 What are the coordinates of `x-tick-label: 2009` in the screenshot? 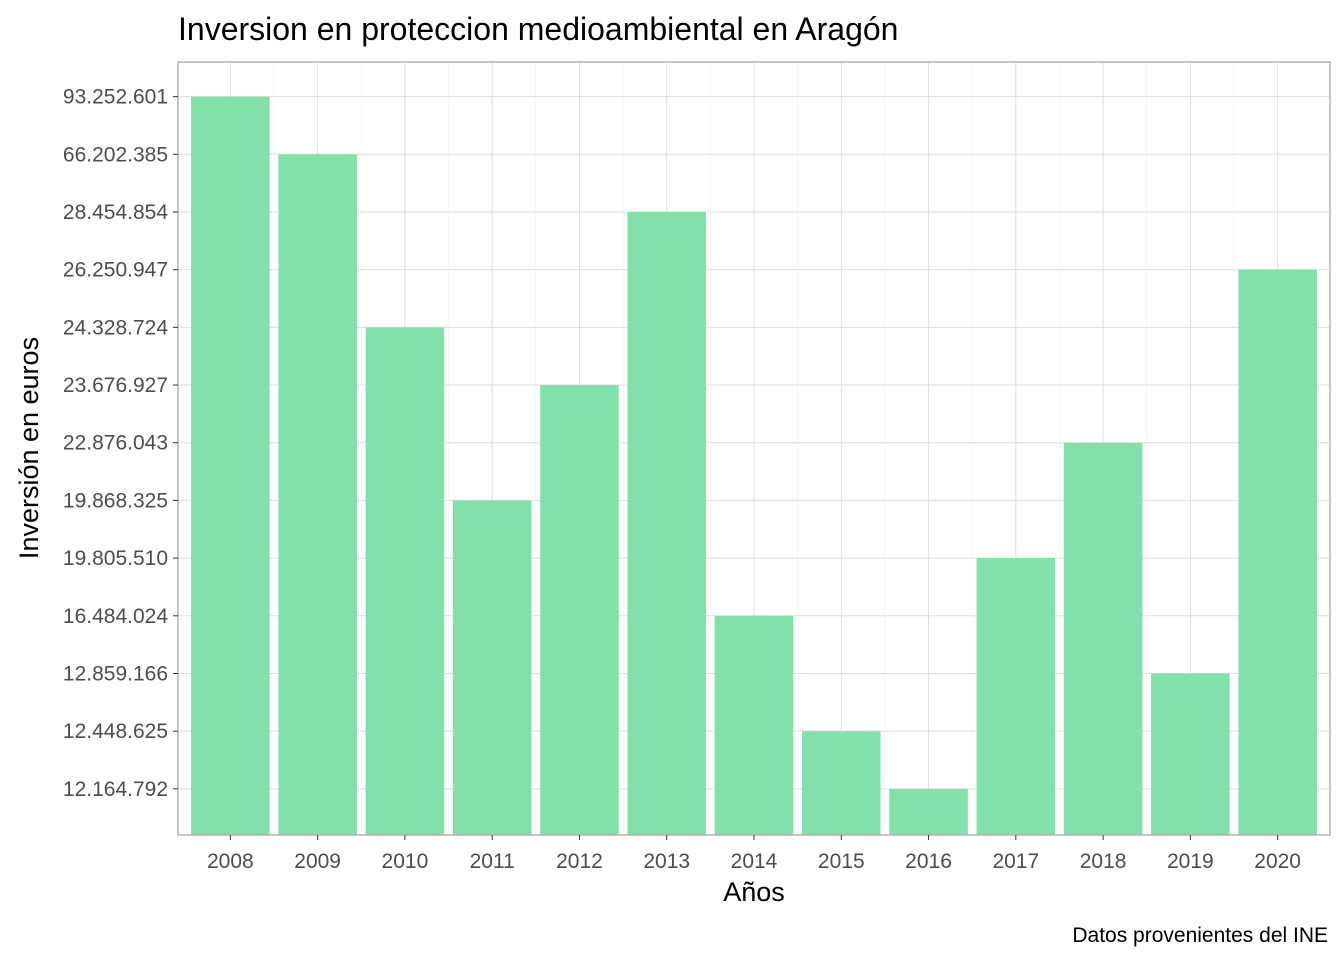 It's located at (317, 861).